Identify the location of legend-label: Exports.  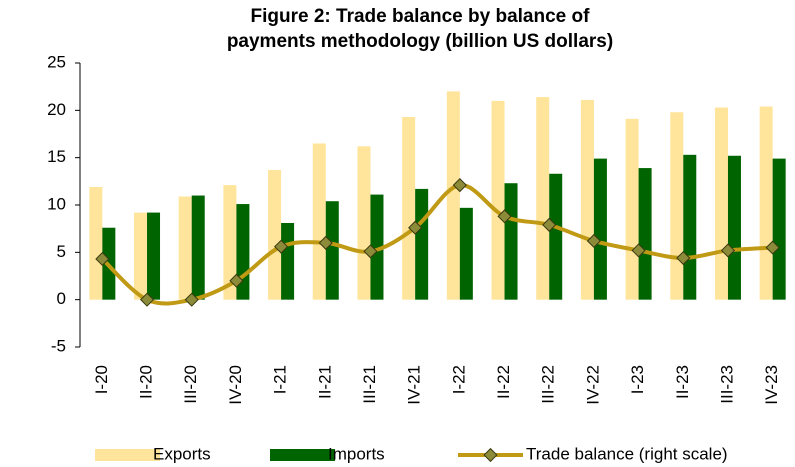
(182, 453).